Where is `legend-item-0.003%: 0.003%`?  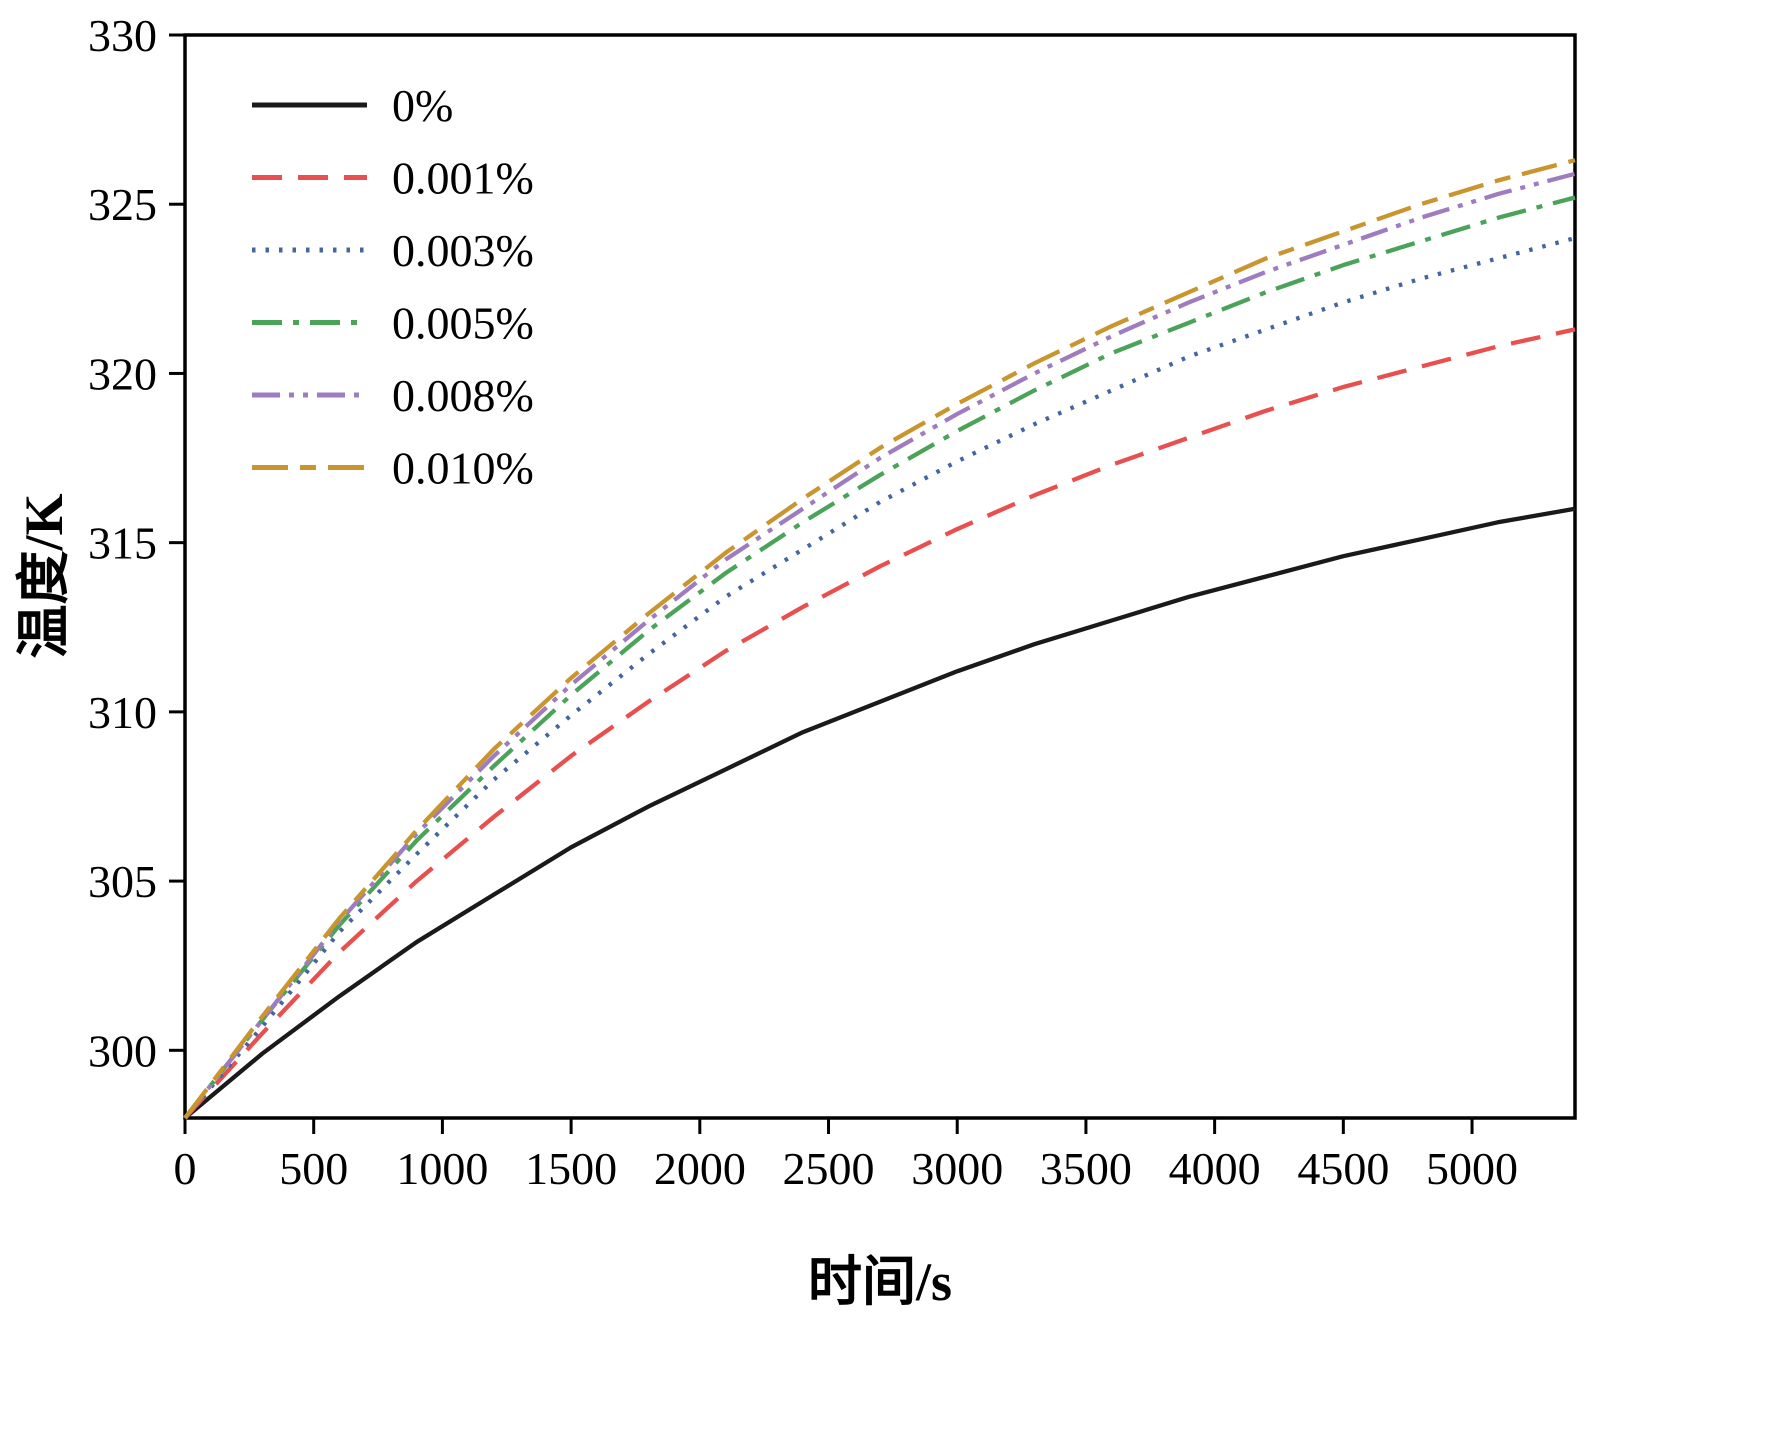
legend-item-0.003%: 0.003% is located at coordinates (393, 250).